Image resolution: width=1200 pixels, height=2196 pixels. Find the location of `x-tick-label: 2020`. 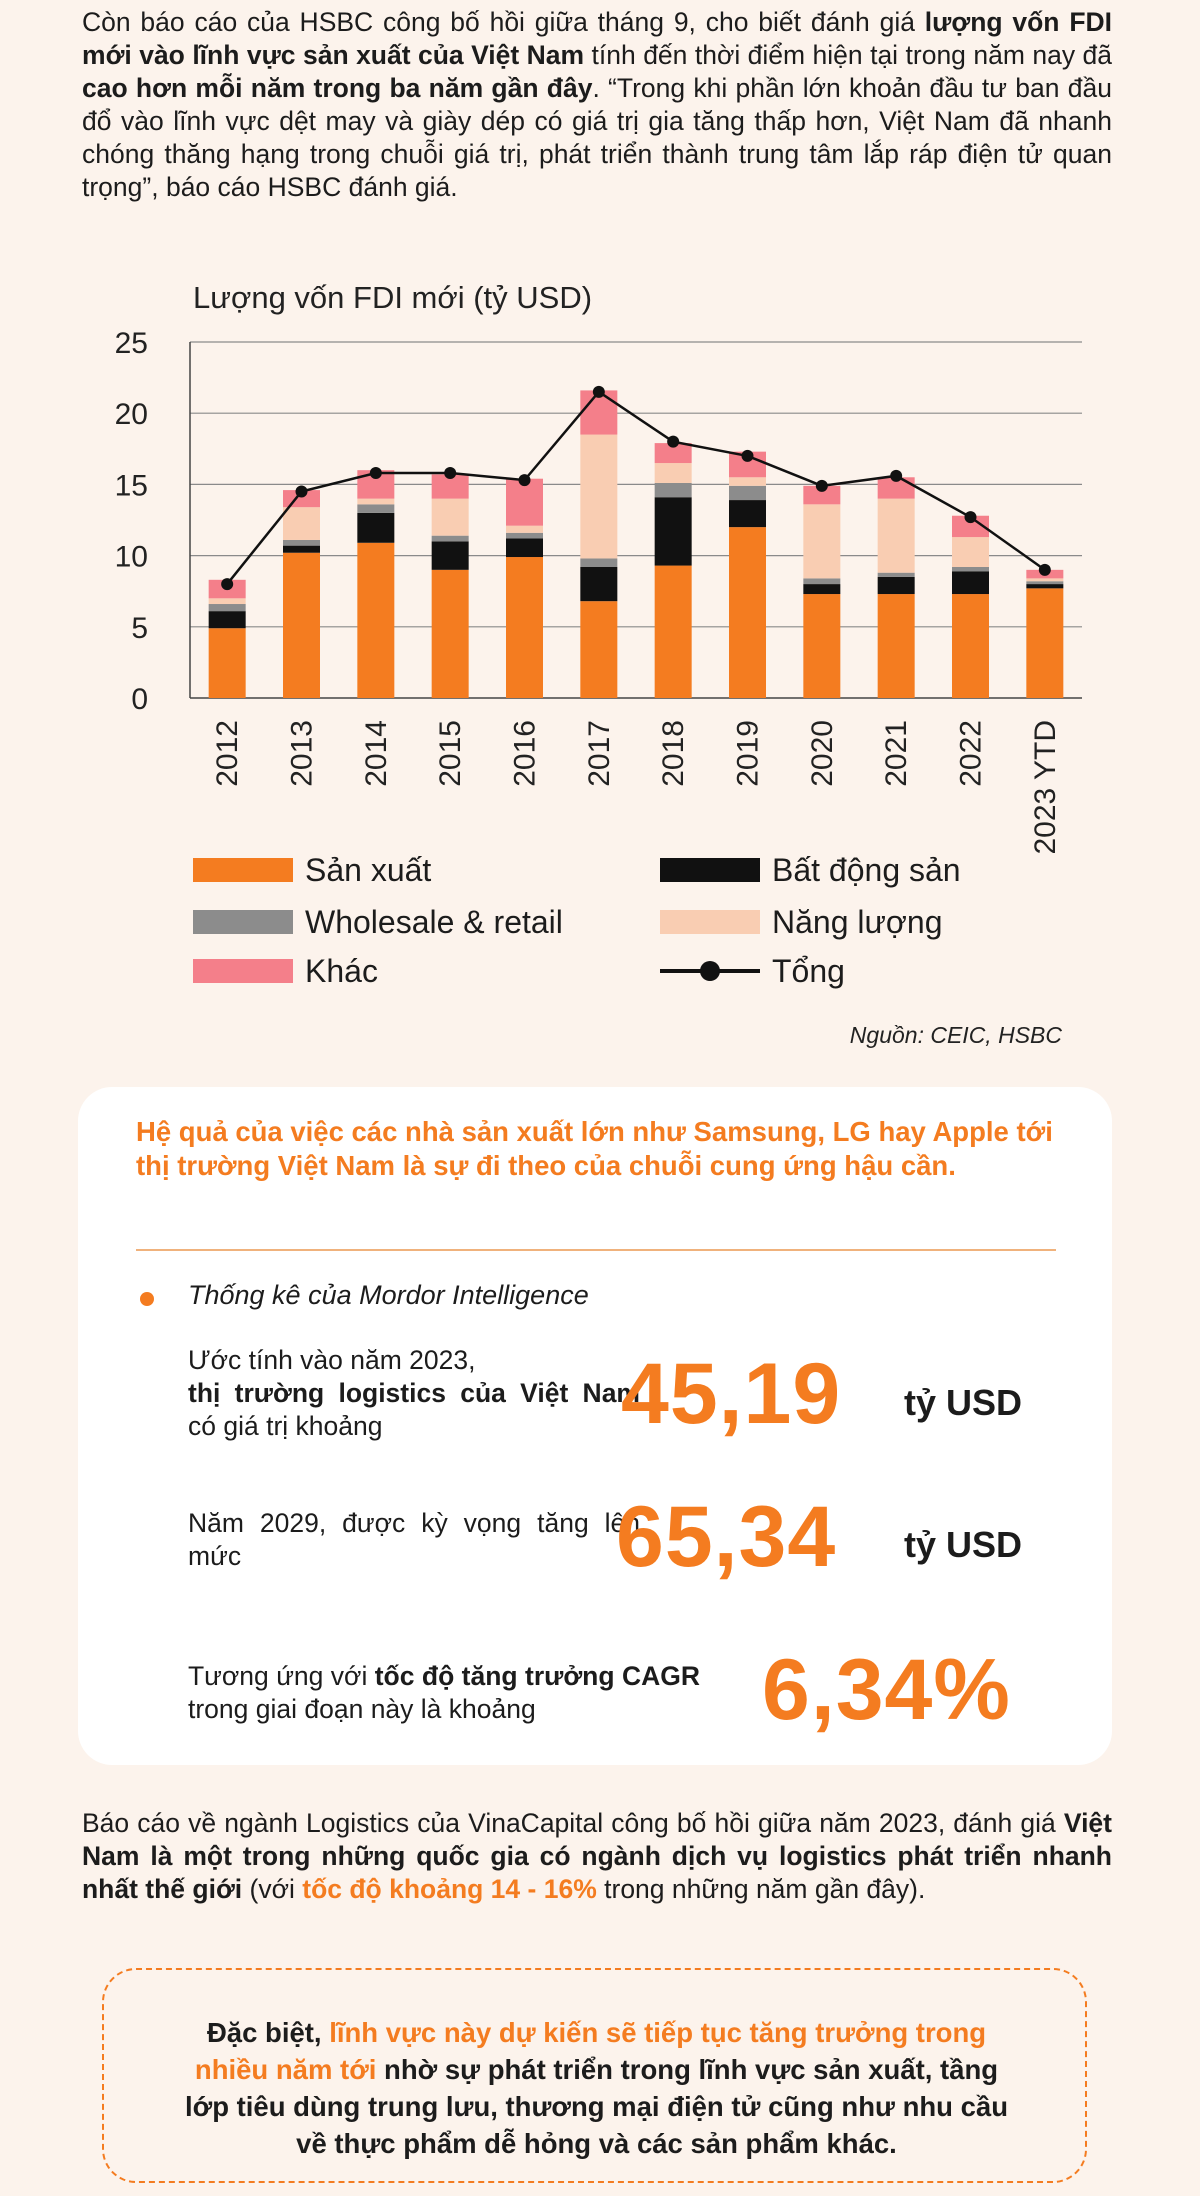

x-tick-label: 2020 is located at coordinates (822, 753).